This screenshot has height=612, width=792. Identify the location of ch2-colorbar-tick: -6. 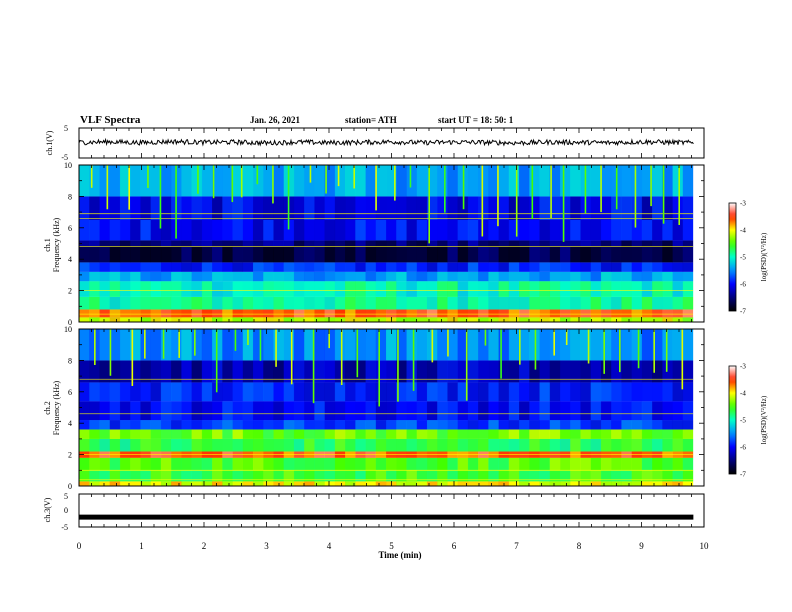
(743, 448).